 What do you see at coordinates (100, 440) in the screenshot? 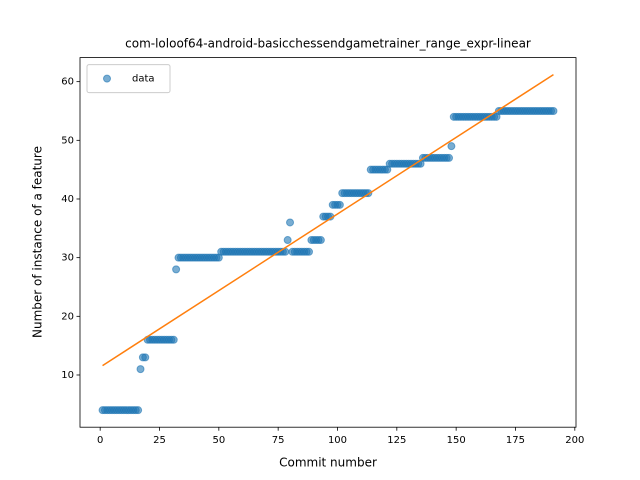
I see `x-tick-label: 0` at bounding box center [100, 440].